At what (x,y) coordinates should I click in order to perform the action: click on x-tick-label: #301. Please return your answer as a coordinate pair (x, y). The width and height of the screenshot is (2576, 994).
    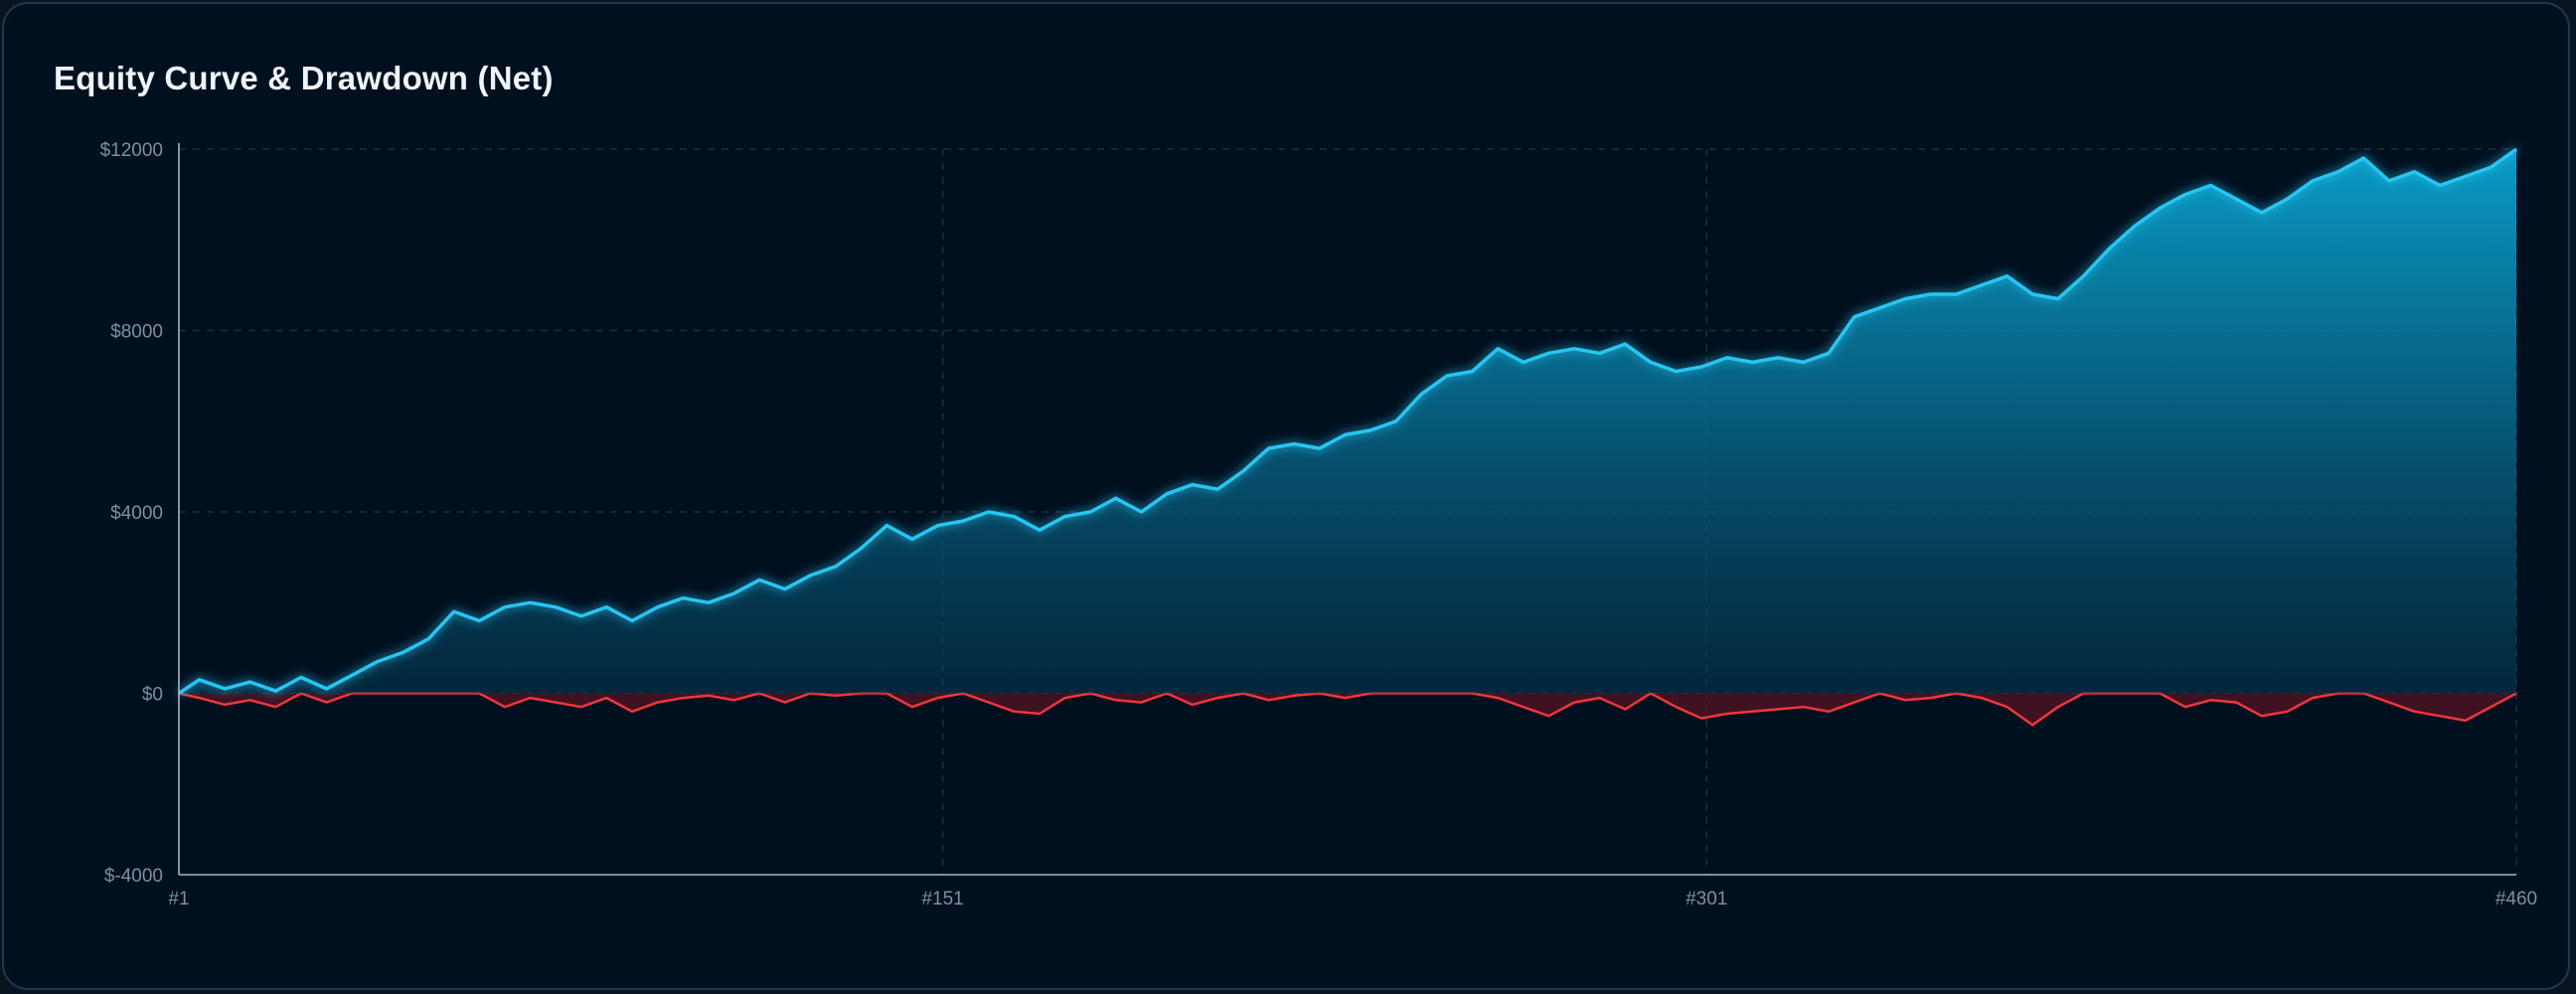
    Looking at the image, I should click on (1706, 899).